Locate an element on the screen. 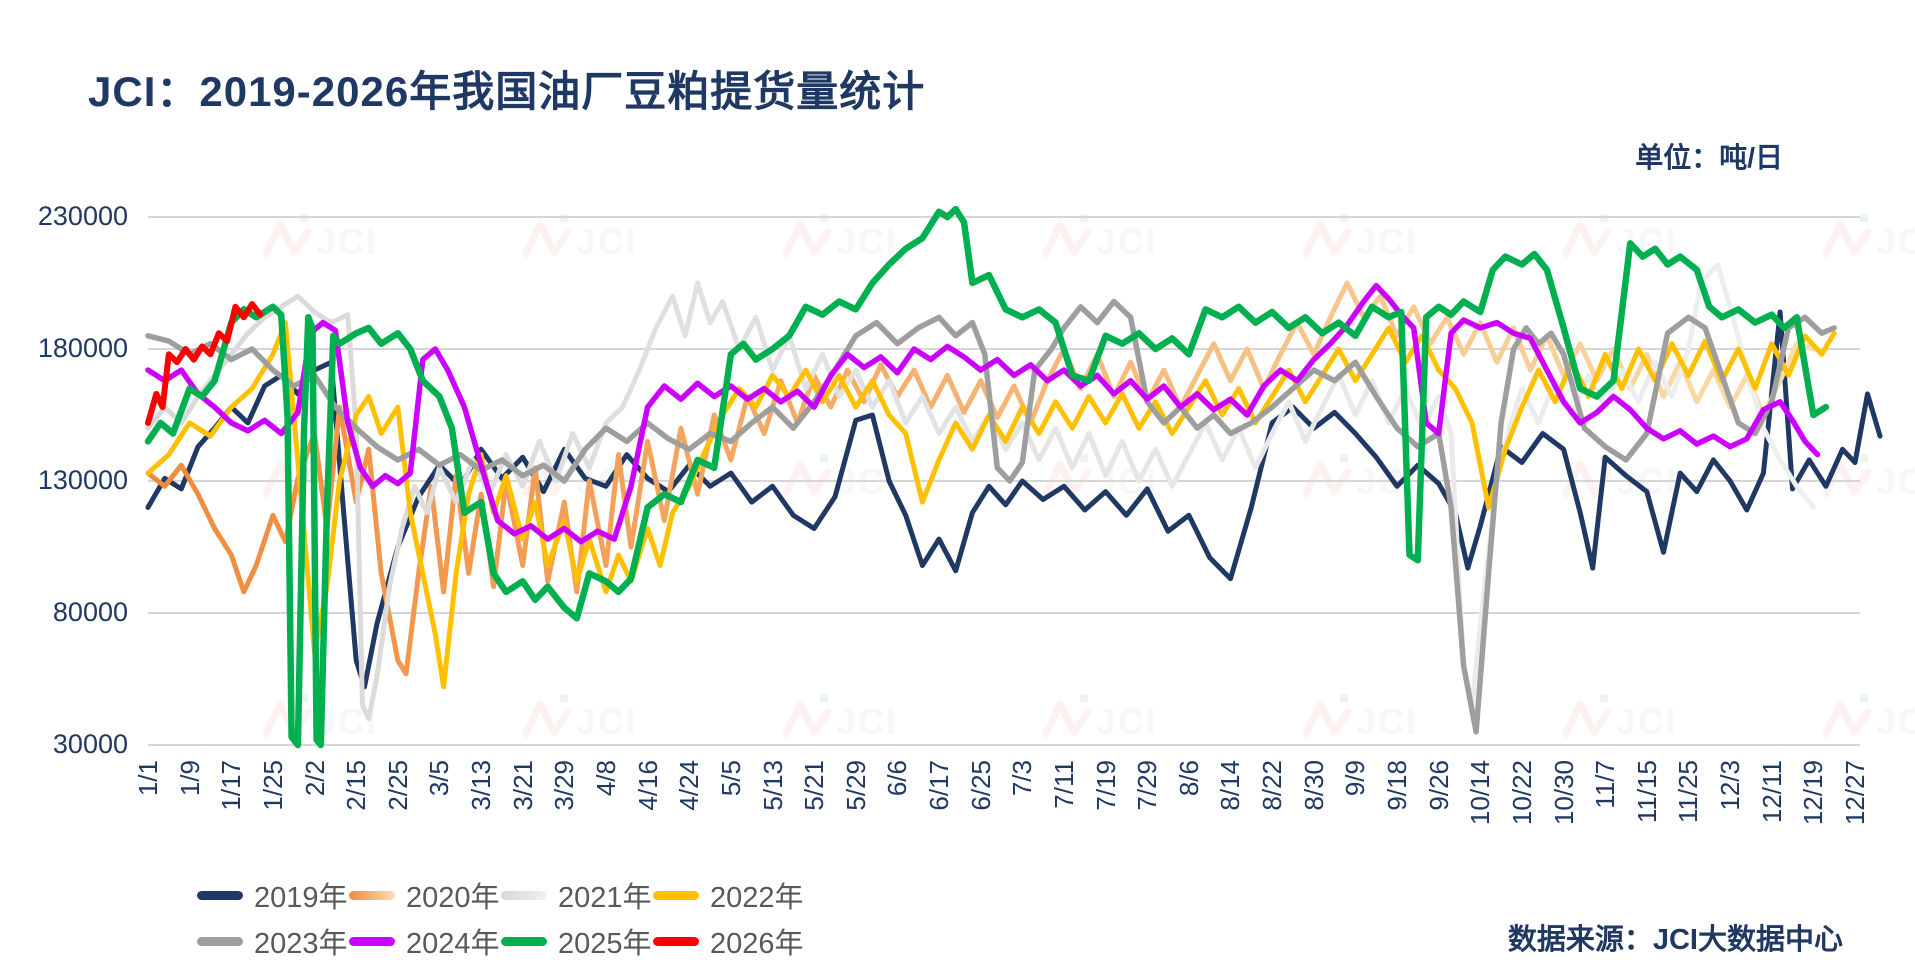 This screenshot has height=972, width=1915. x-axis-label: 2/15 is located at coordinates (356, 785).